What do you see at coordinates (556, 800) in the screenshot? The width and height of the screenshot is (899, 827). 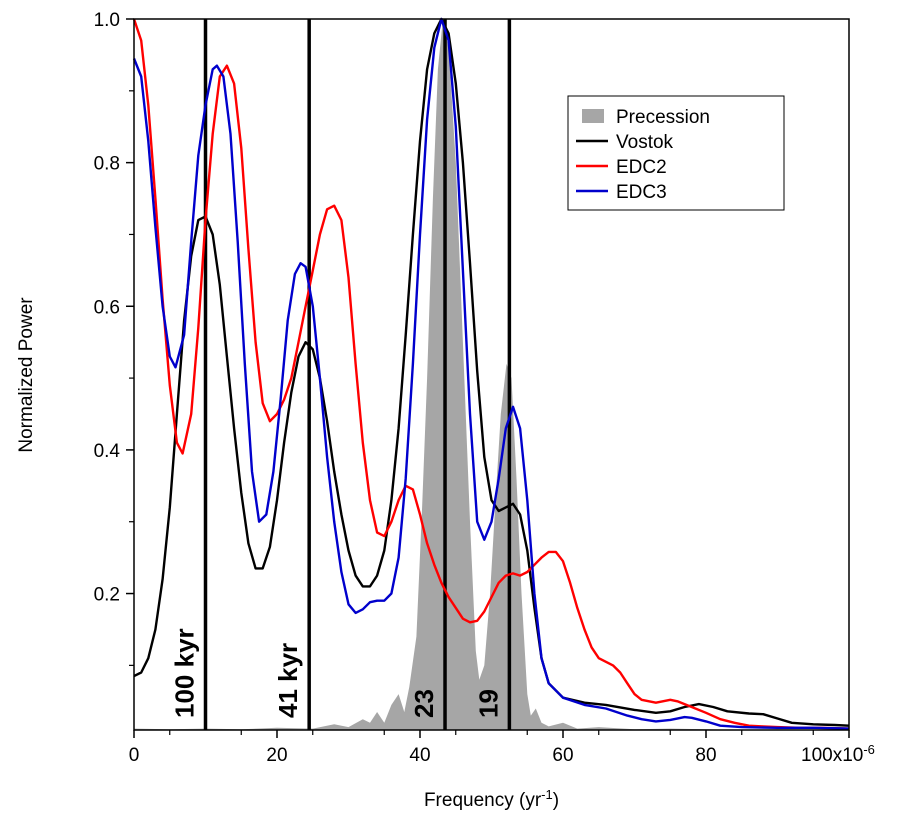 I see `x-axis-label-end: )` at bounding box center [556, 800].